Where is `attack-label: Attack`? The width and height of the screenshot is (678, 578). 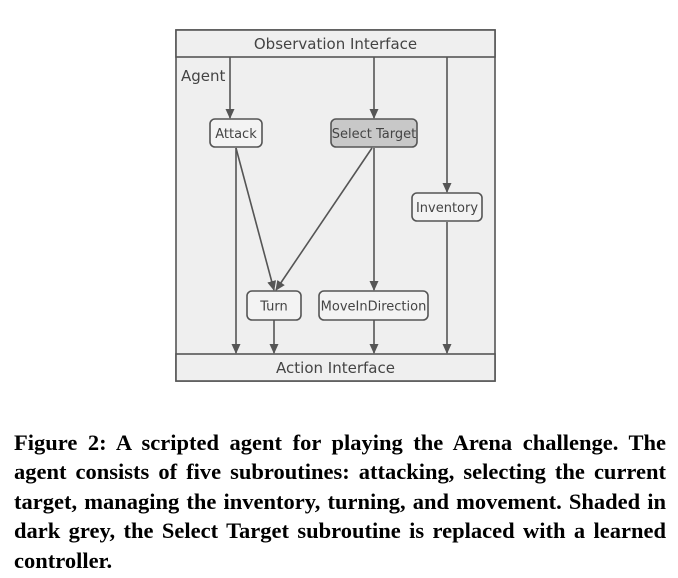
attack-label: Attack is located at coordinates (236, 134).